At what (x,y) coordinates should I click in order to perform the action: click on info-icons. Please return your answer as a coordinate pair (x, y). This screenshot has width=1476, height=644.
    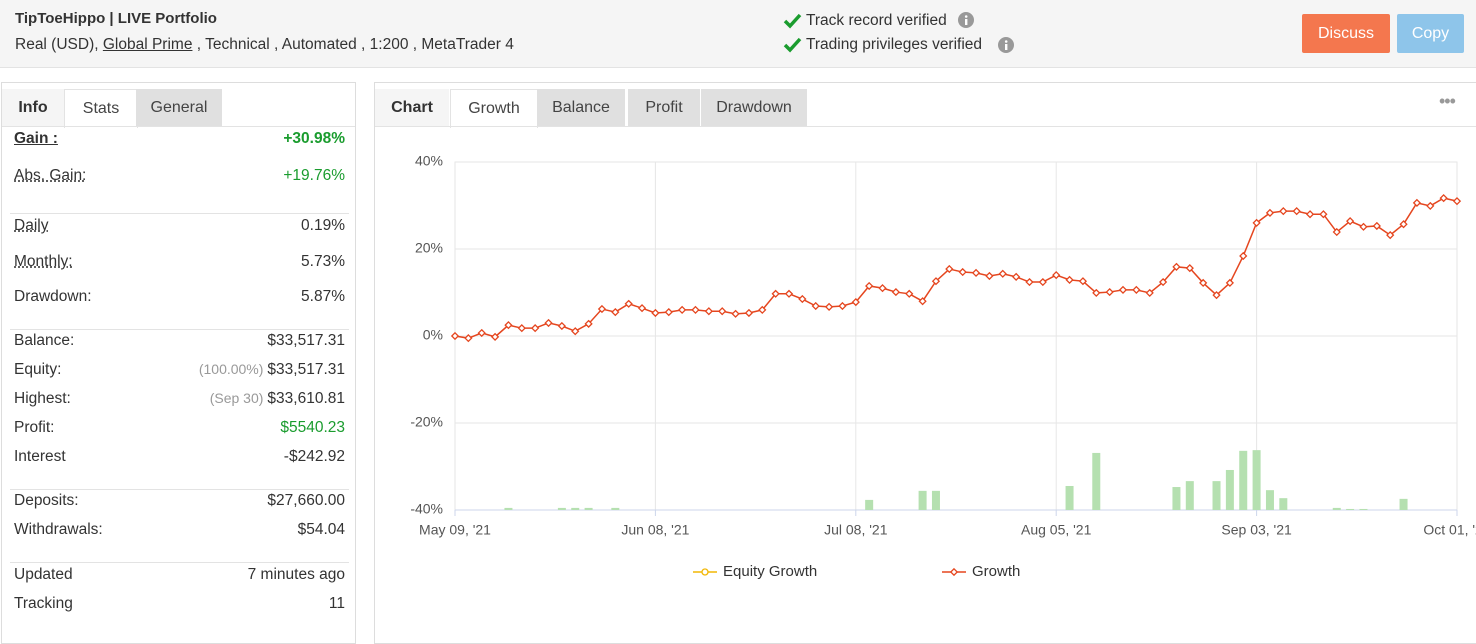
    Looking at the image, I should click on (988, 33).